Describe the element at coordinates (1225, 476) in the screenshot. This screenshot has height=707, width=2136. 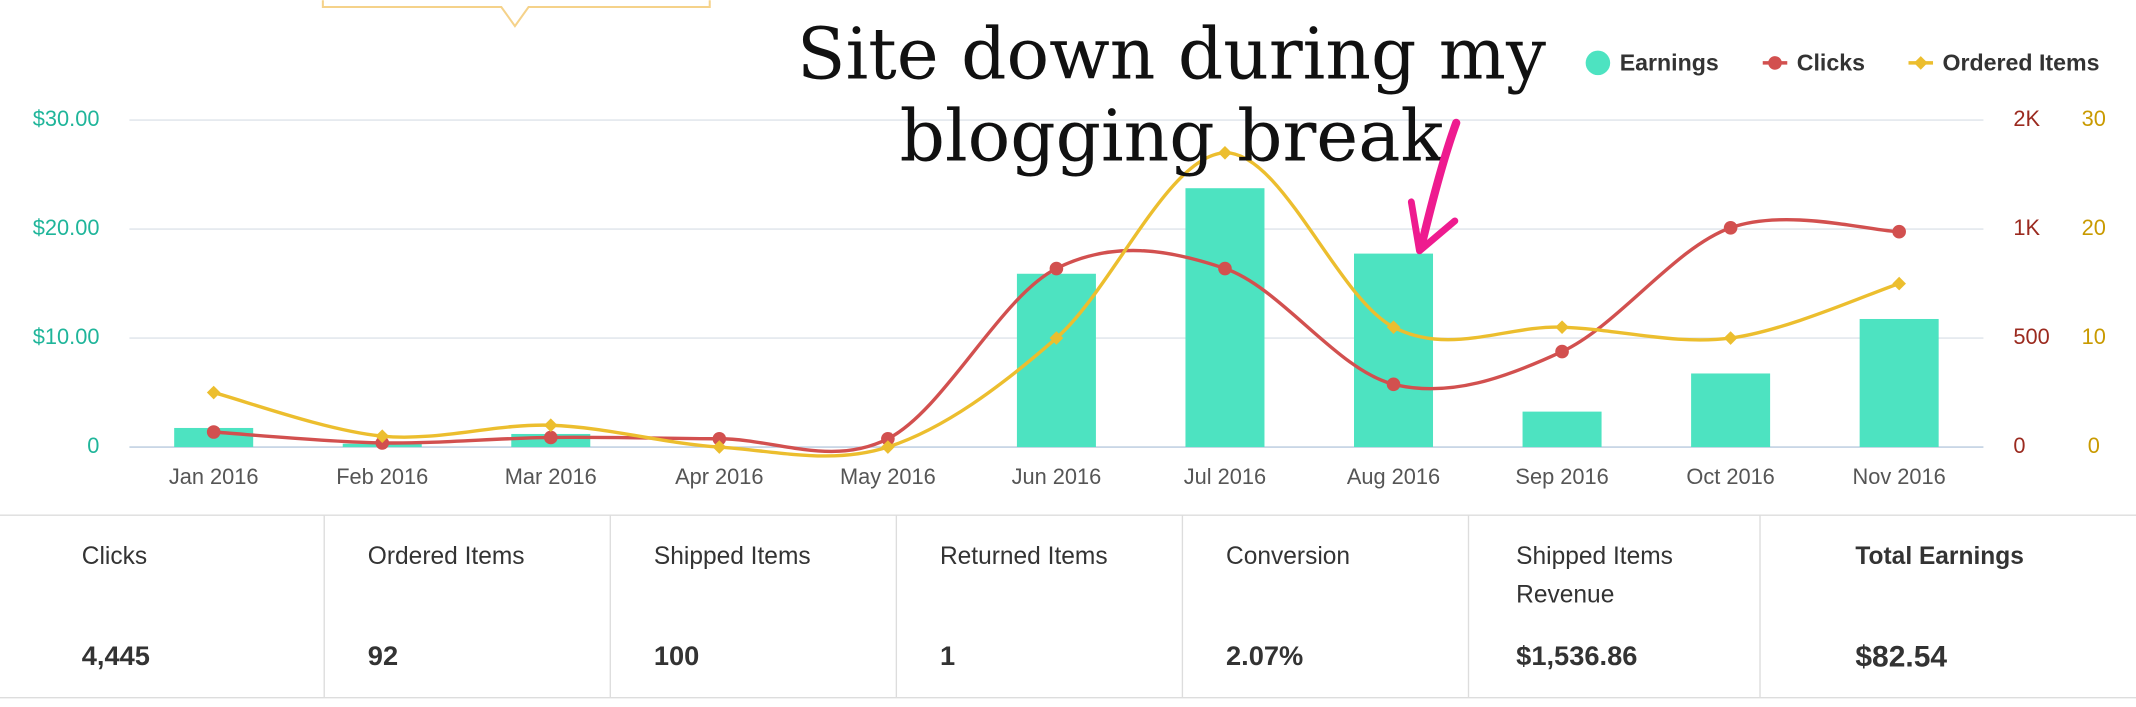
I see `x-tick-label: Jul 2016` at that location.